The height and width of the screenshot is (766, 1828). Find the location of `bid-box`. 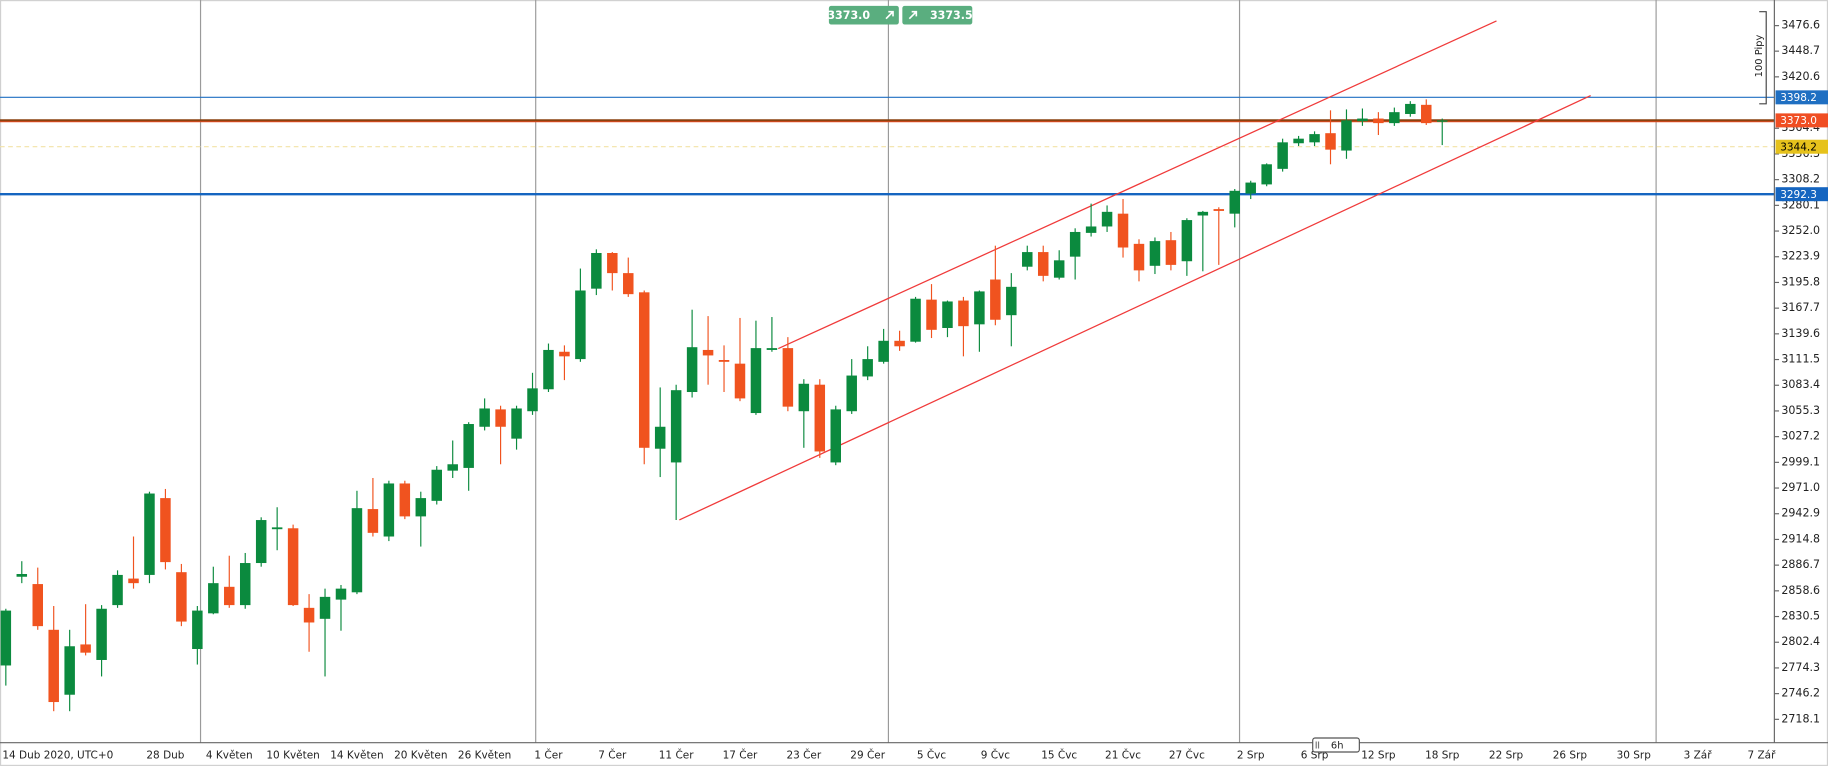

bid-box is located at coordinates (863, 15).